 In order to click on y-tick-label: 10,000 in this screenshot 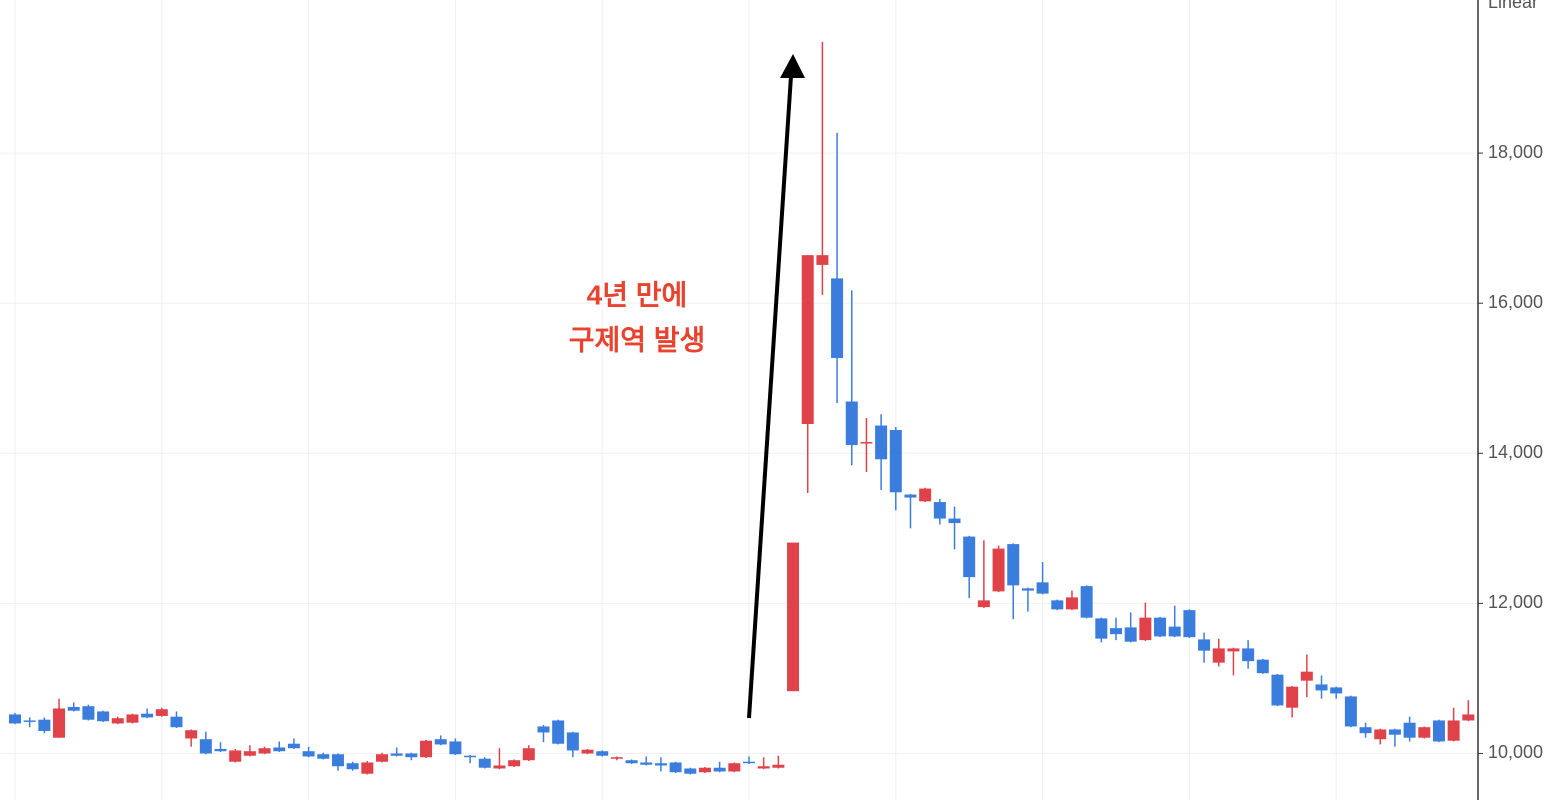, I will do `click(1515, 752)`.